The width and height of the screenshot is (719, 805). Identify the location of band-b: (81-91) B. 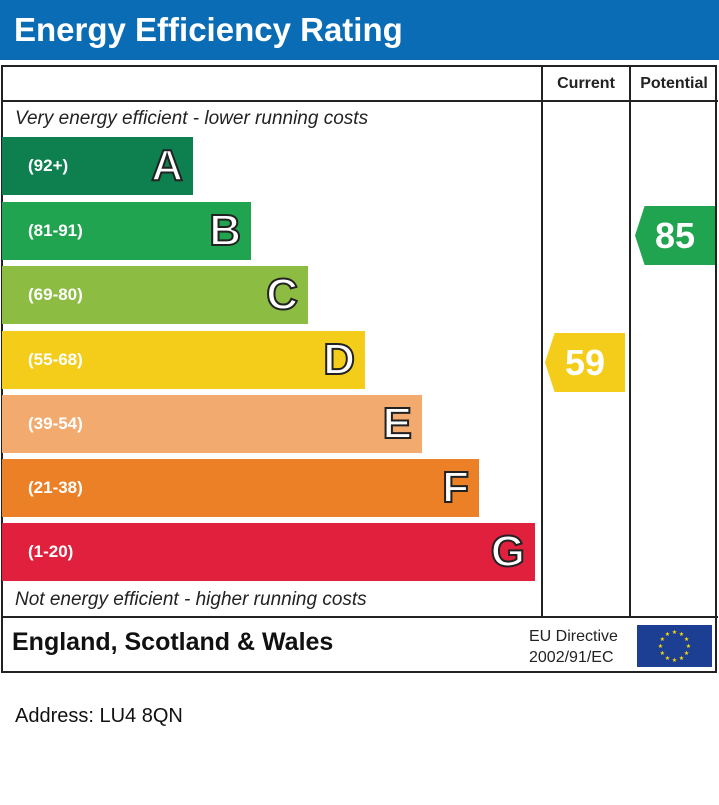
(126, 231).